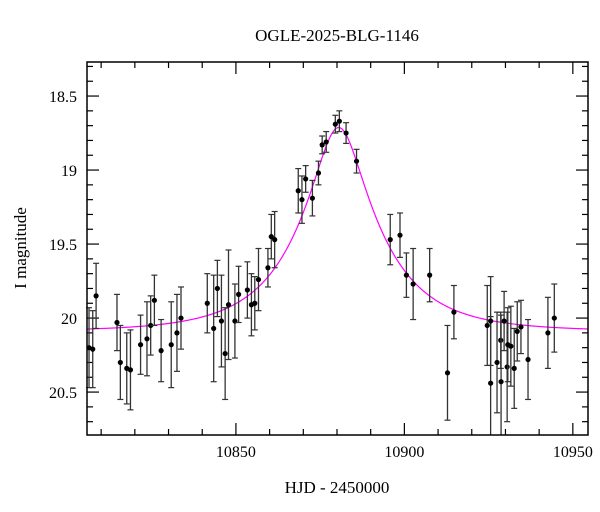 The image size is (600, 512). I want to click on x-tick-label: 10900, so click(404, 452).